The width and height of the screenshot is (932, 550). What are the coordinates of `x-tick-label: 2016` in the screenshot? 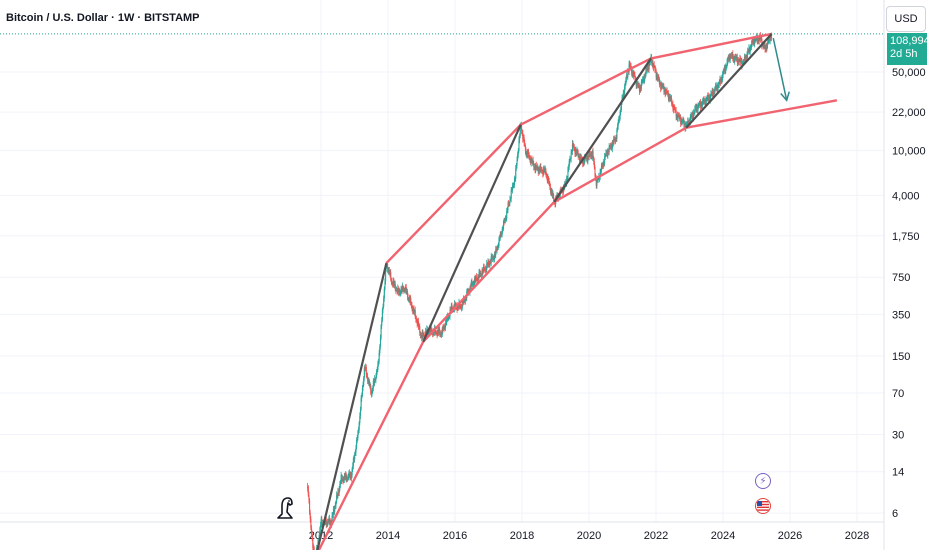 It's located at (455, 536).